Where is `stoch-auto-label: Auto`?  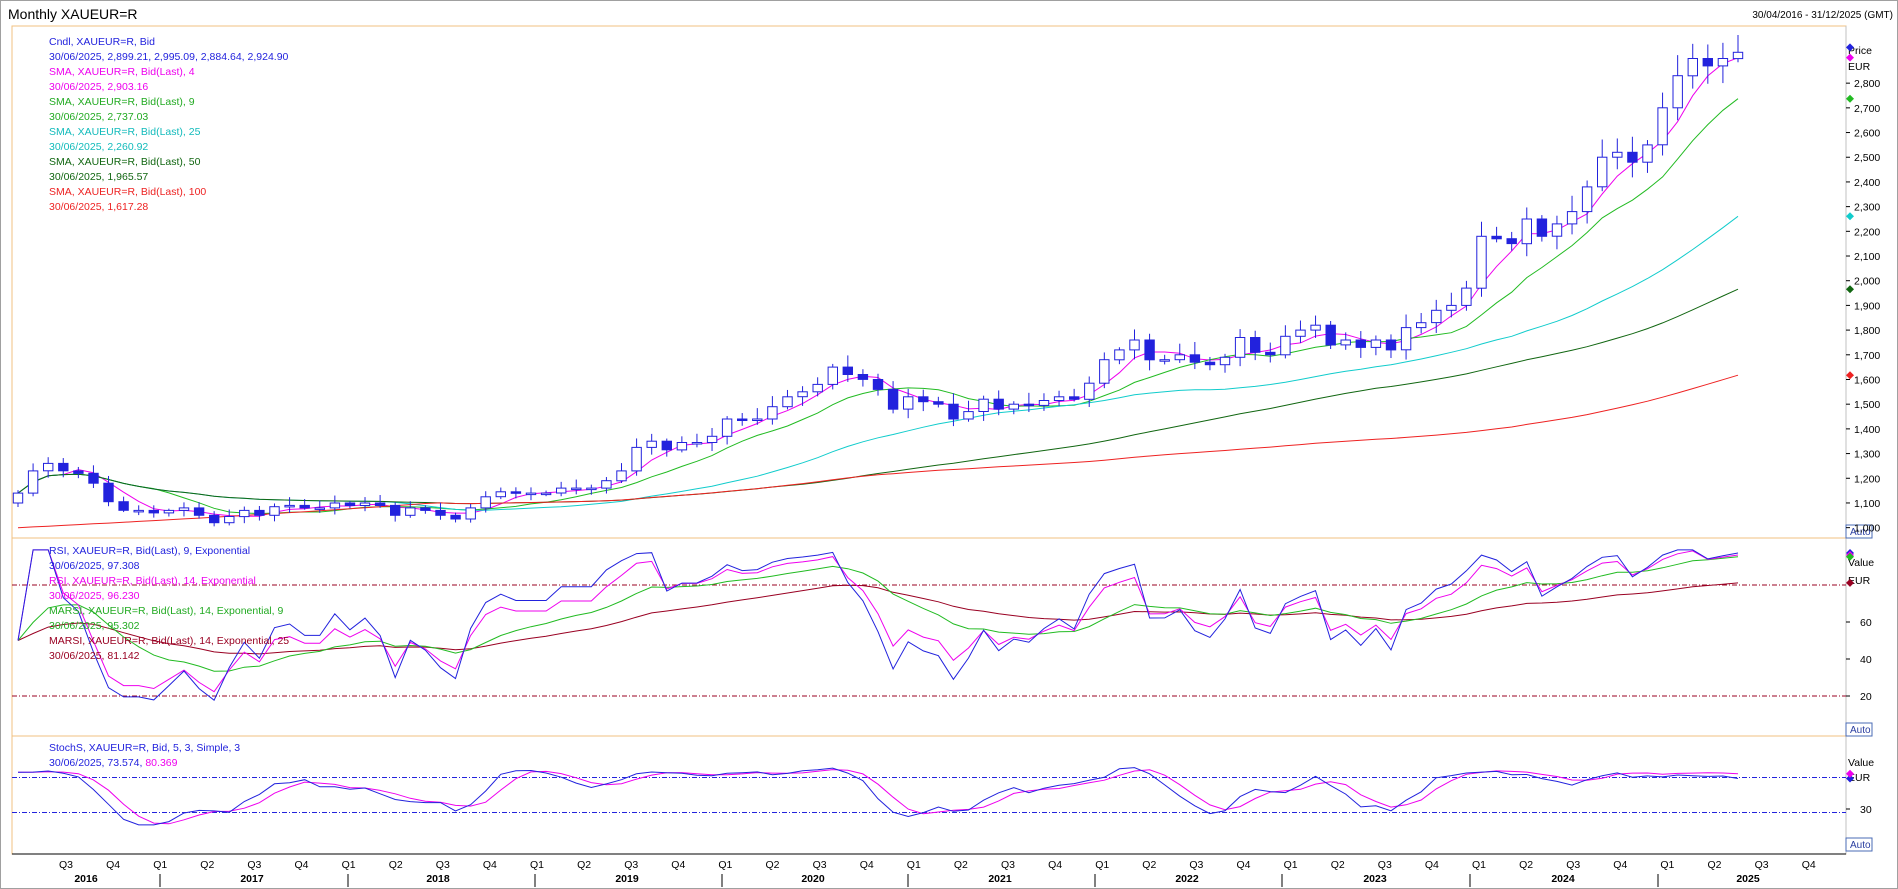
stoch-auto-label: Auto is located at coordinates (1860, 845).